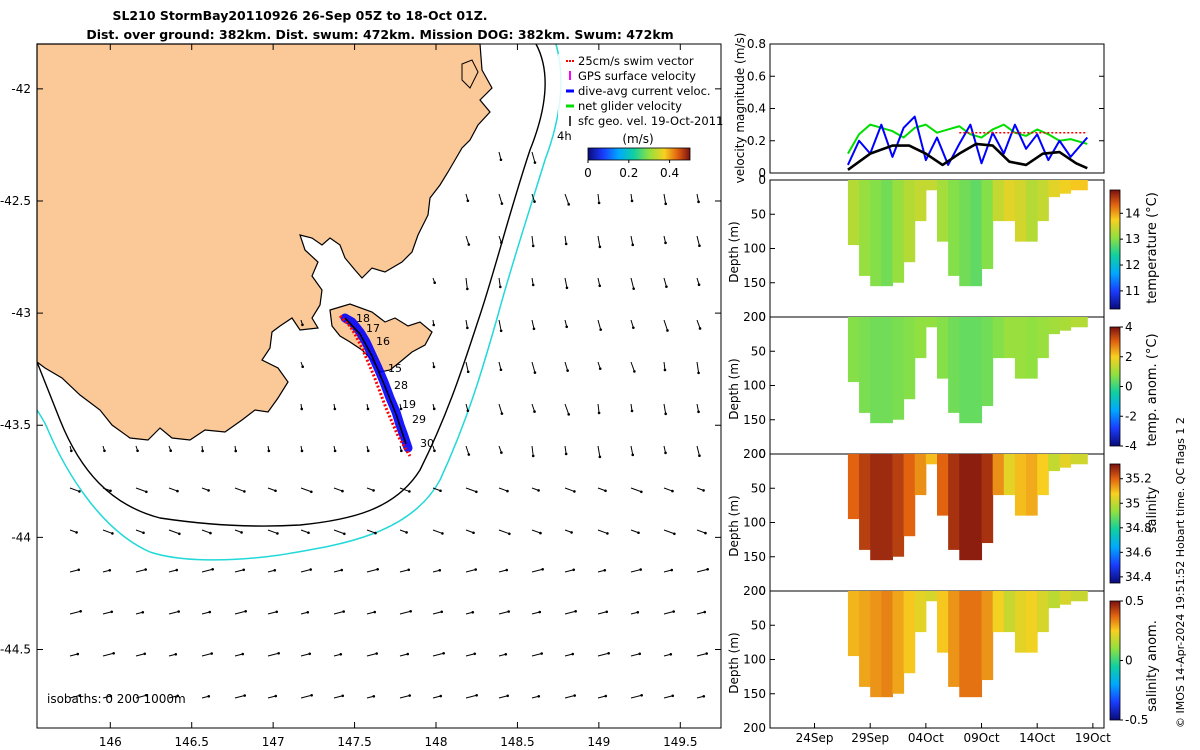  What do you see at coordinates (628, 173) in the screenshot?
I see `map-colorbar-tick-label: 0.2` at bounding box center [628, 173].